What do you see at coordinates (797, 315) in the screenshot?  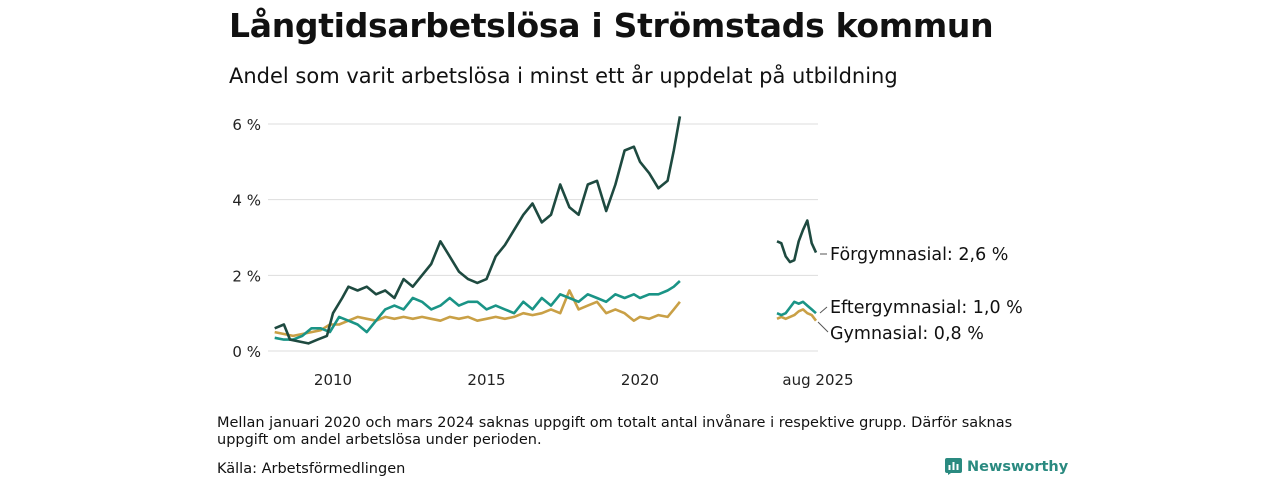 I see `series-line-recent-gymnasial` at bounding box center [797, 315].